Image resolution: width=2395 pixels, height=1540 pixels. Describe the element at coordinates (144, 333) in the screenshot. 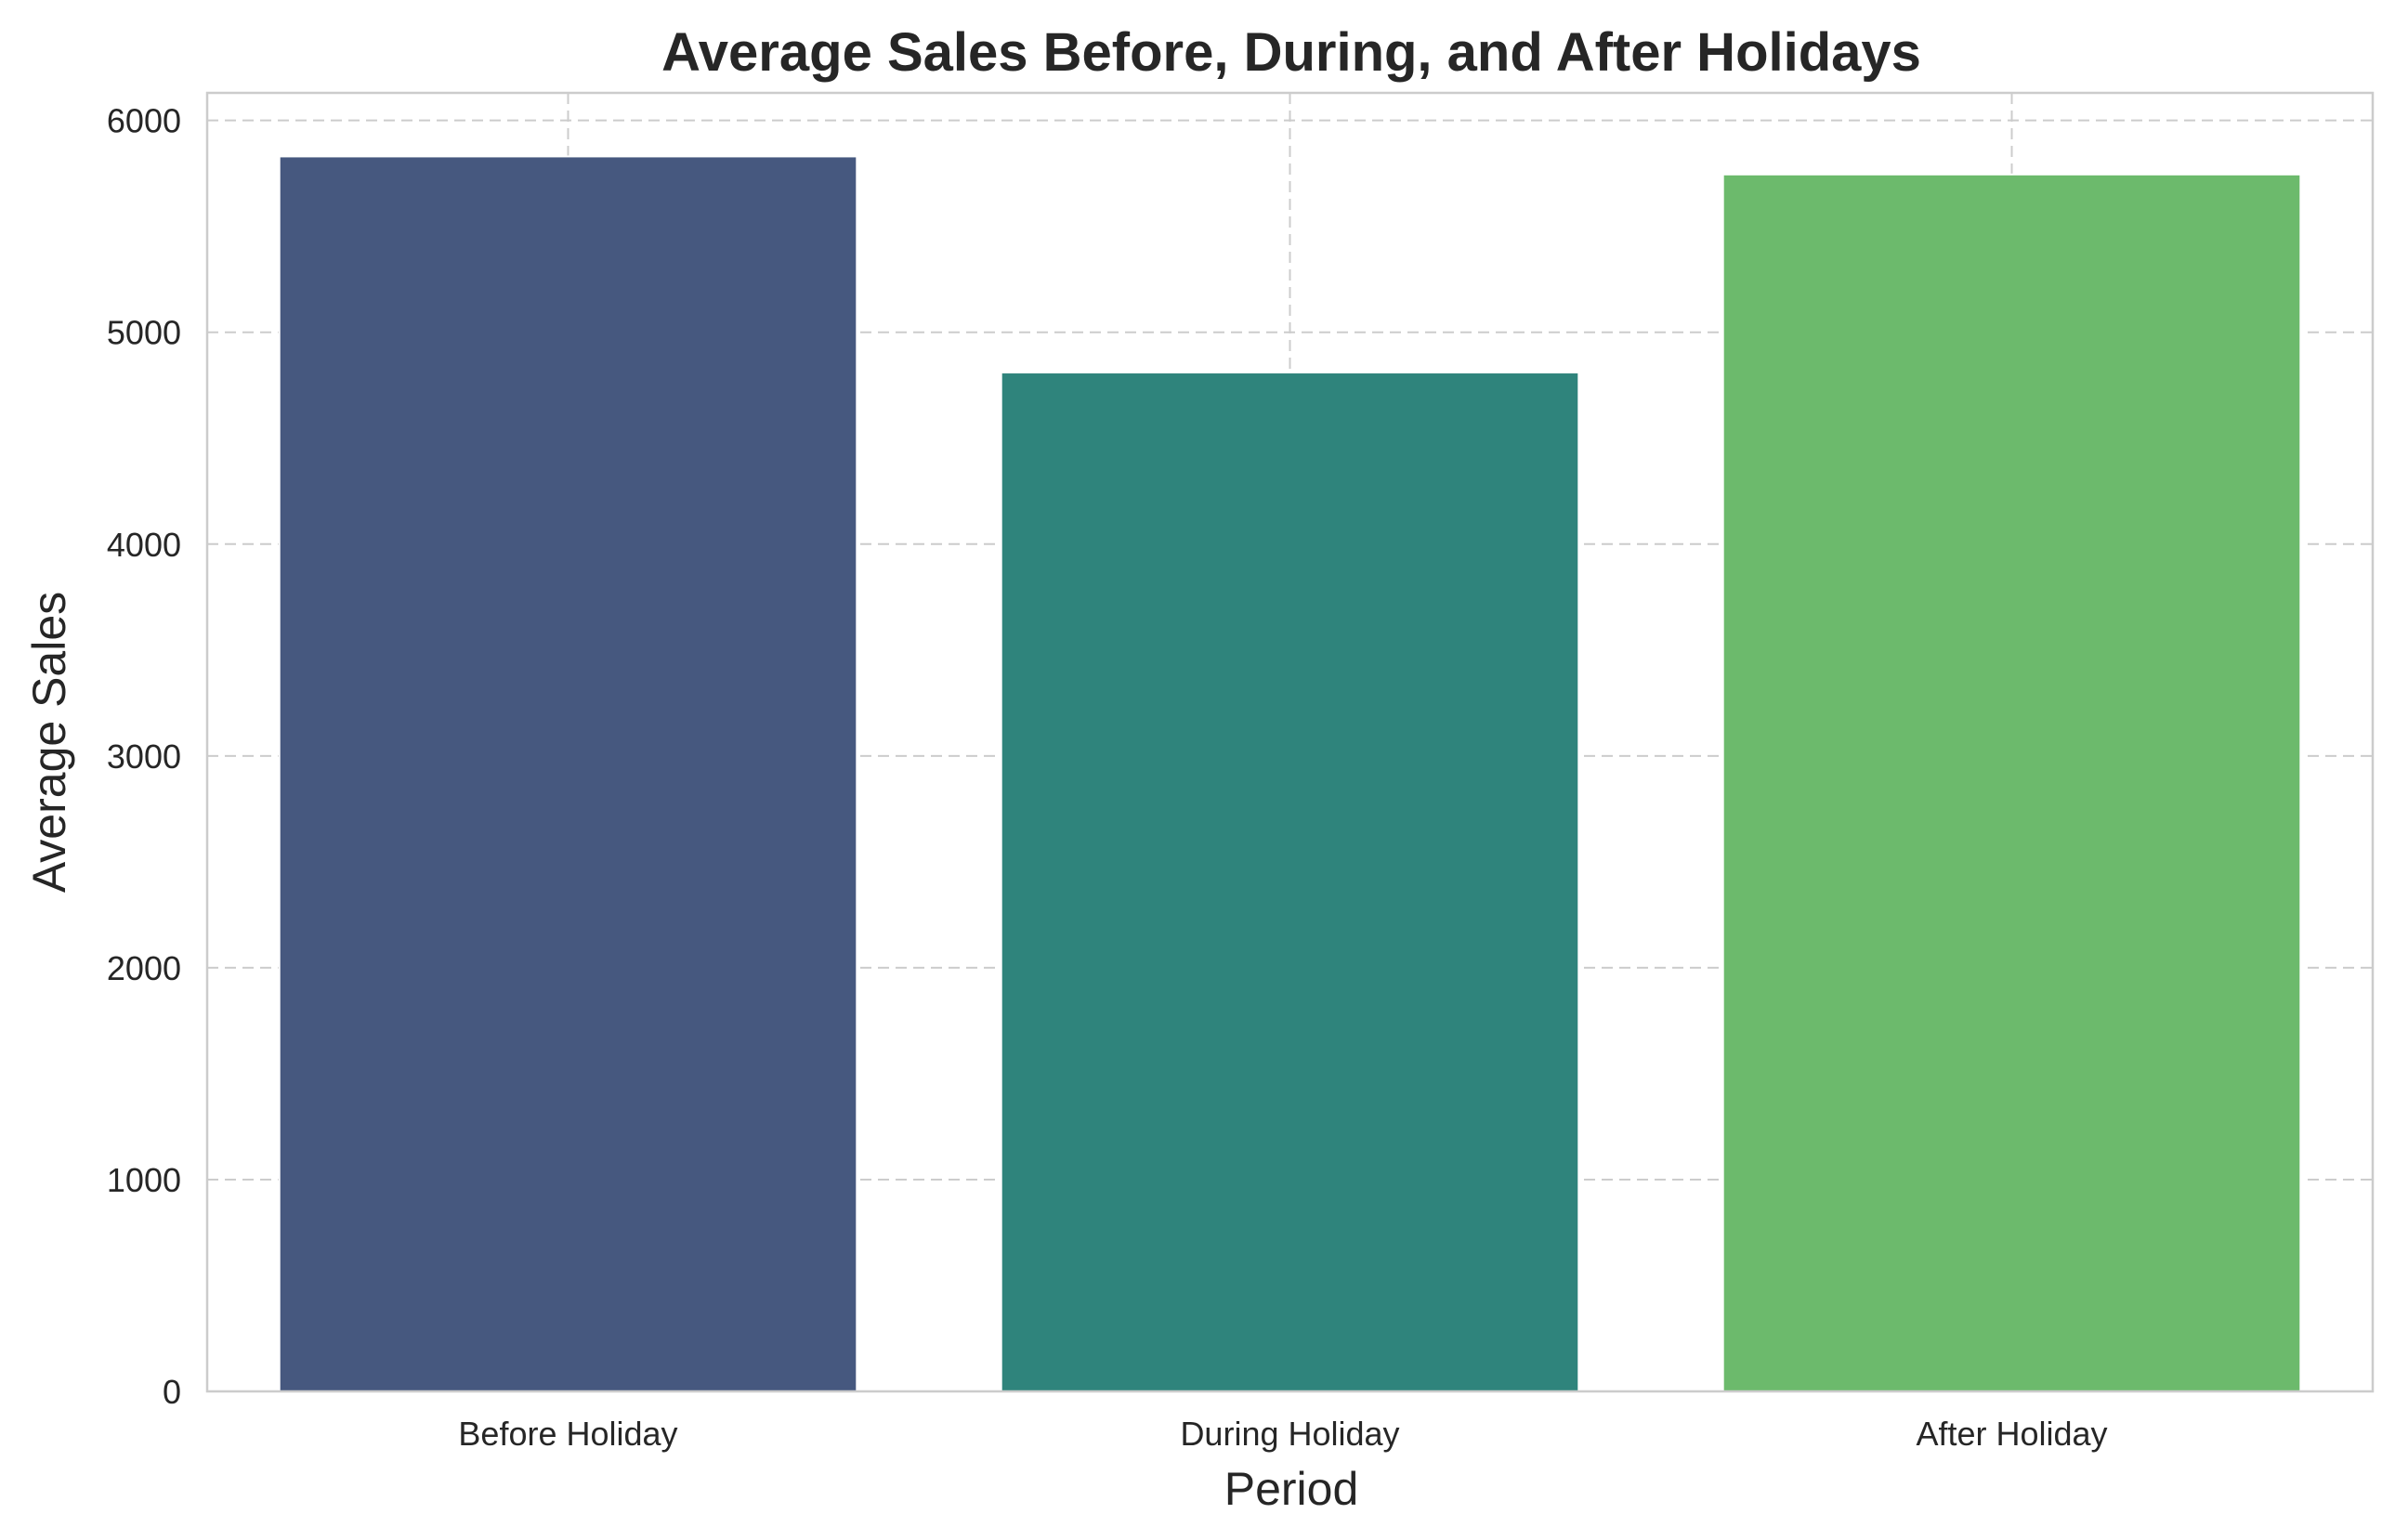

I see `y-tick-label: 5000` at that location.